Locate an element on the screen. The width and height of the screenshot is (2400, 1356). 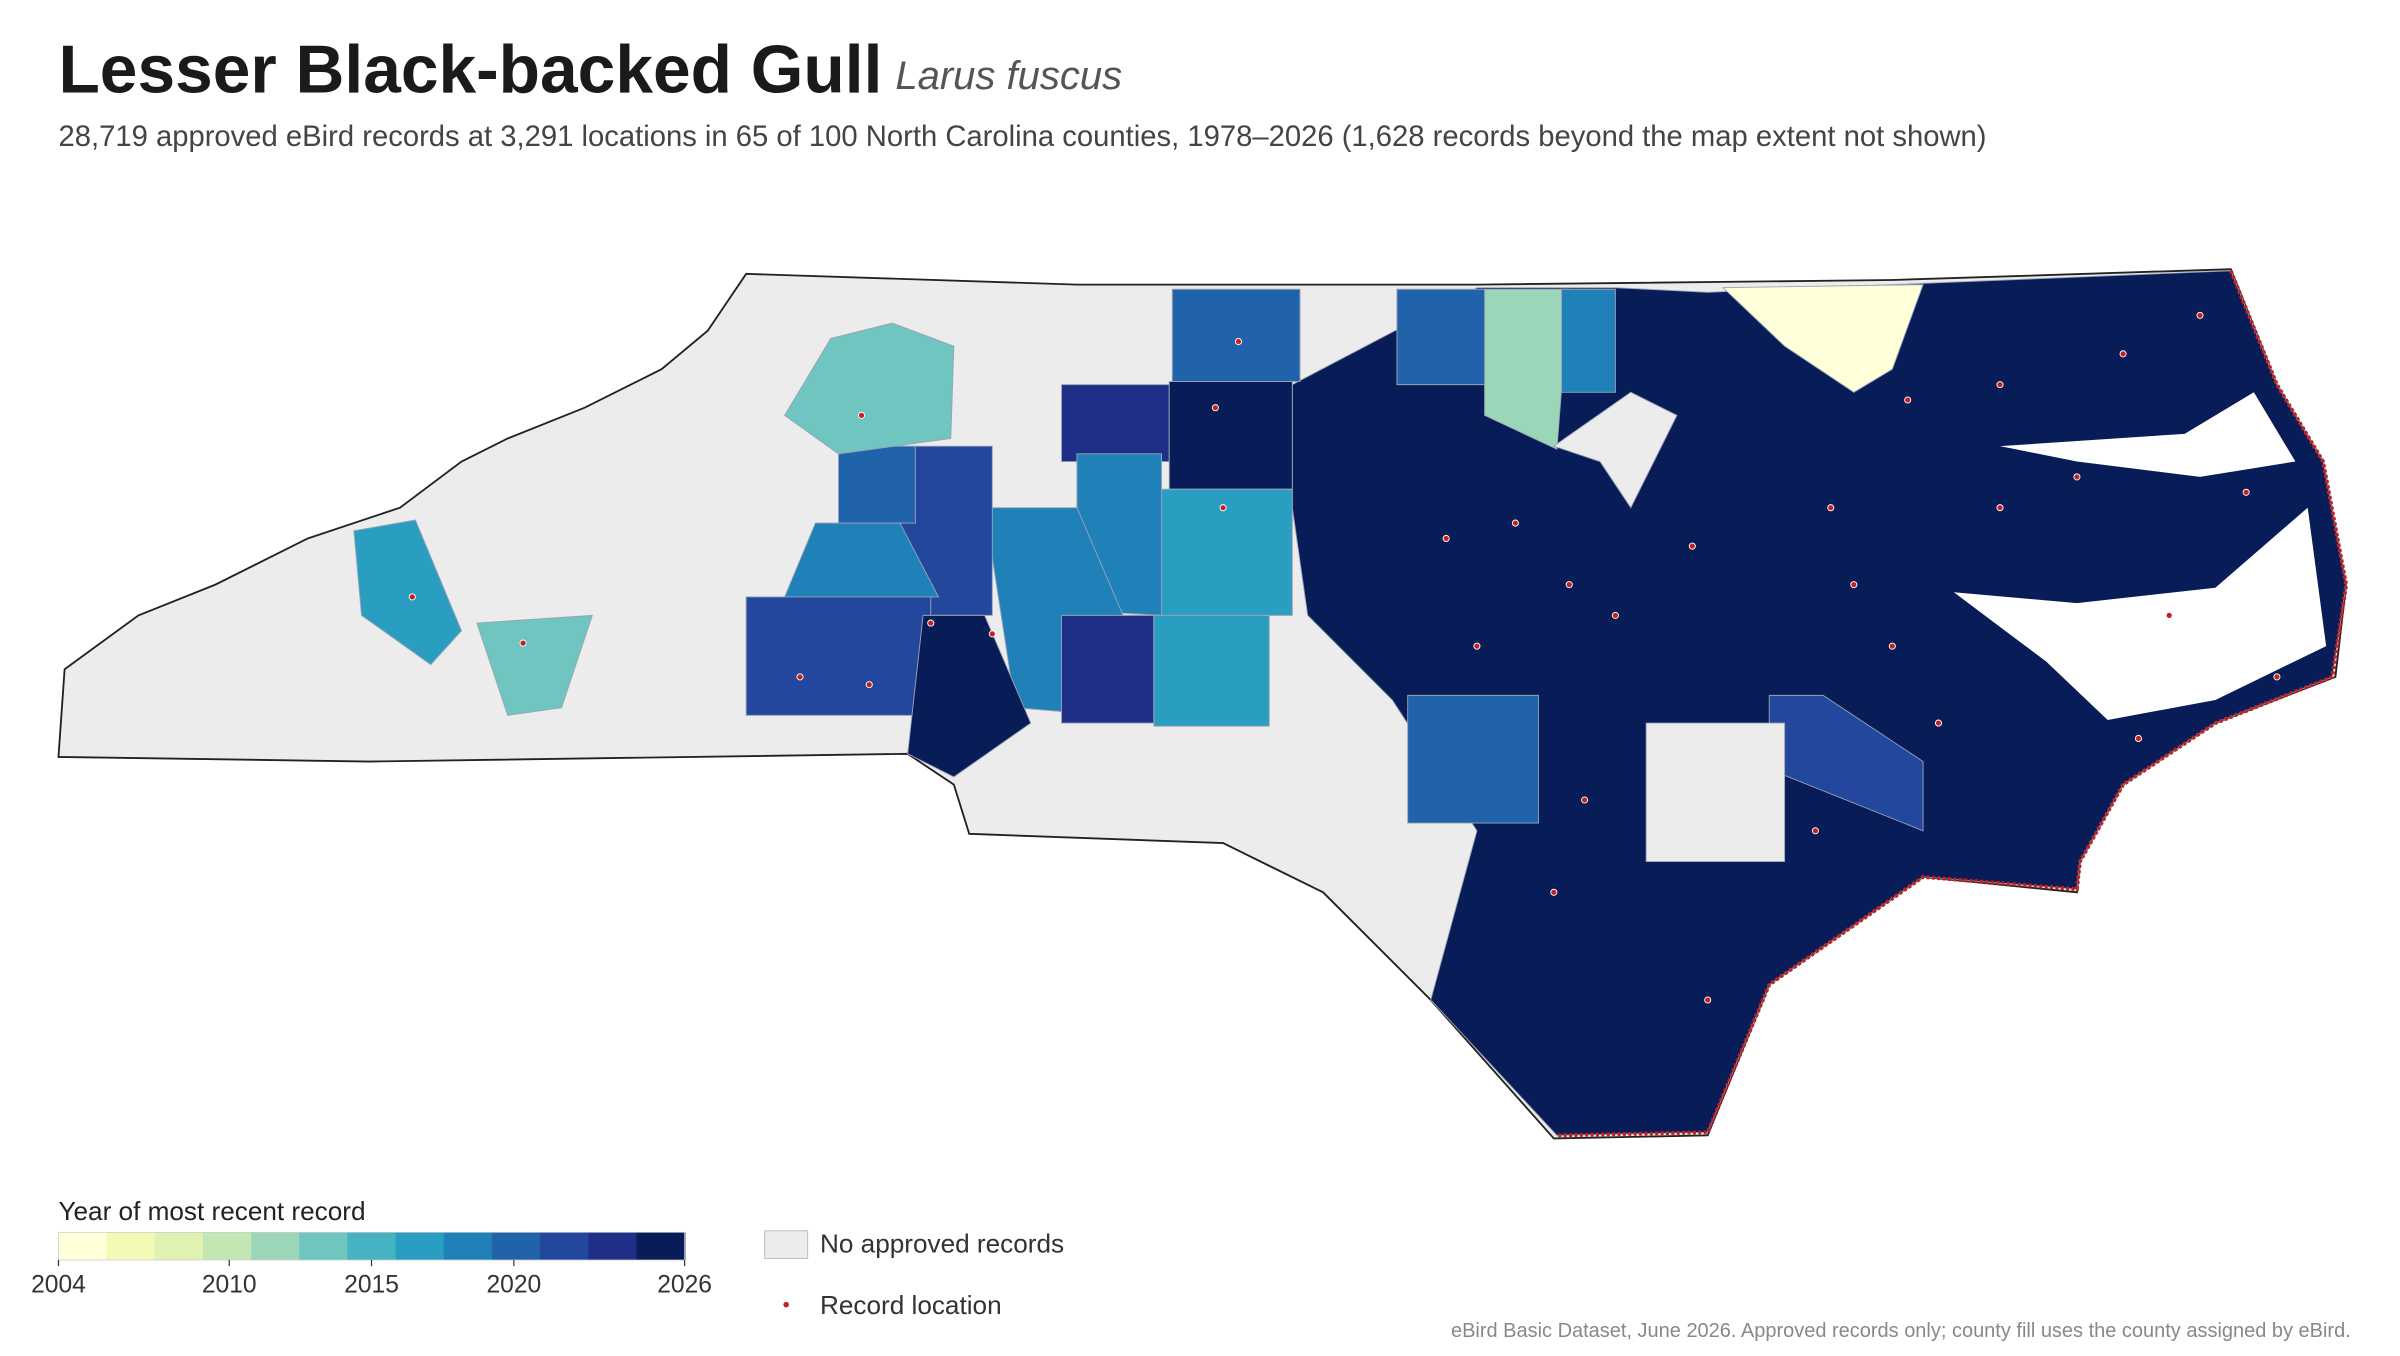
points-label: Record location is located at coordinates (911, 1305).